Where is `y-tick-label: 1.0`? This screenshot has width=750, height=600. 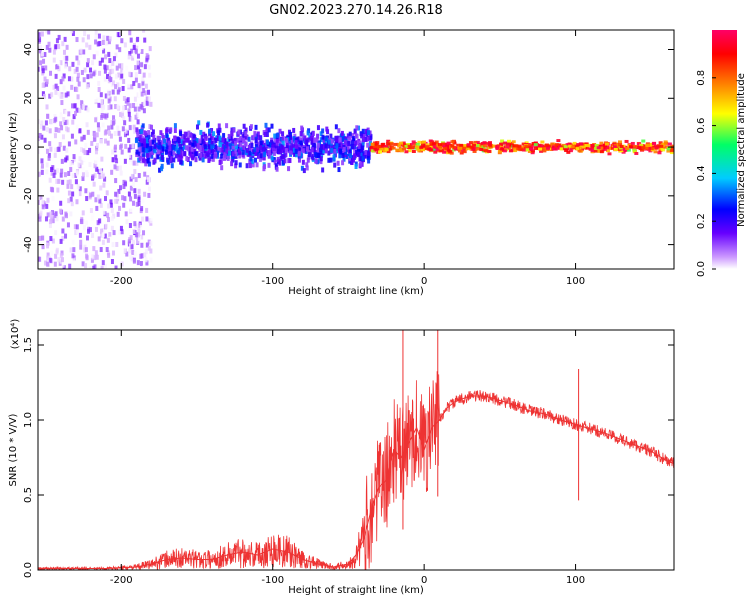 y-tick-label: 1.0 is located at coordinates (28, 420).